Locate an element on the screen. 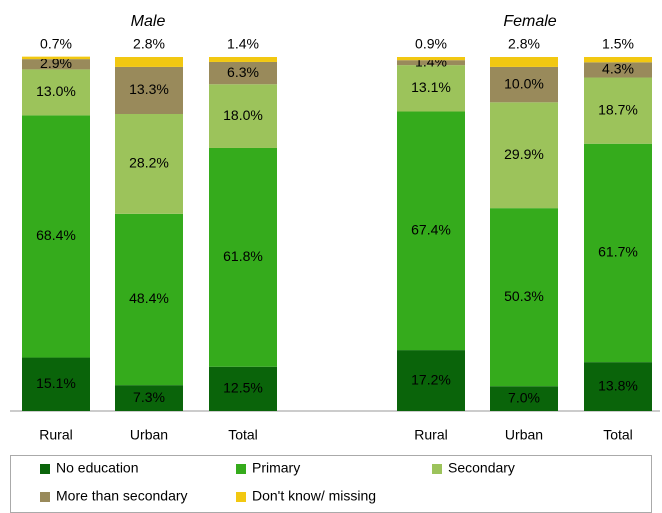 The height and width of the screenshot is (513, 662). data-label: 50.3% is located at coordinates (524, 296).